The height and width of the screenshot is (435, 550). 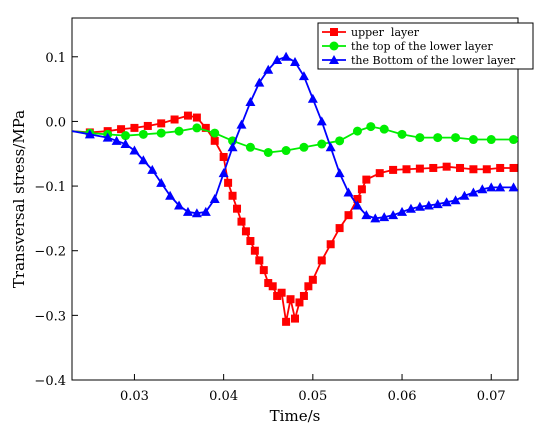 What do you see at coordinates (50, 252) in the screenshot?
I see `y-tick-label: −0.2` at bounding box center [50, 252].